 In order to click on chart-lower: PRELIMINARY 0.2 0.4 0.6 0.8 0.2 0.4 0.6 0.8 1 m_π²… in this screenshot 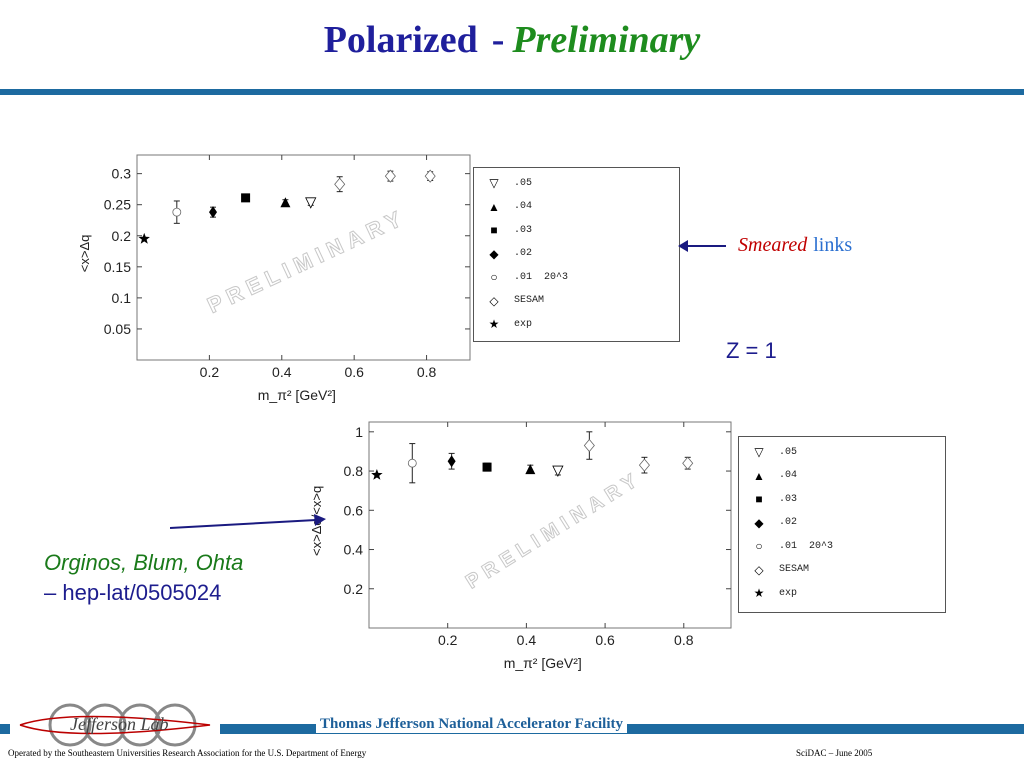, I will do `click(522, 550)`.